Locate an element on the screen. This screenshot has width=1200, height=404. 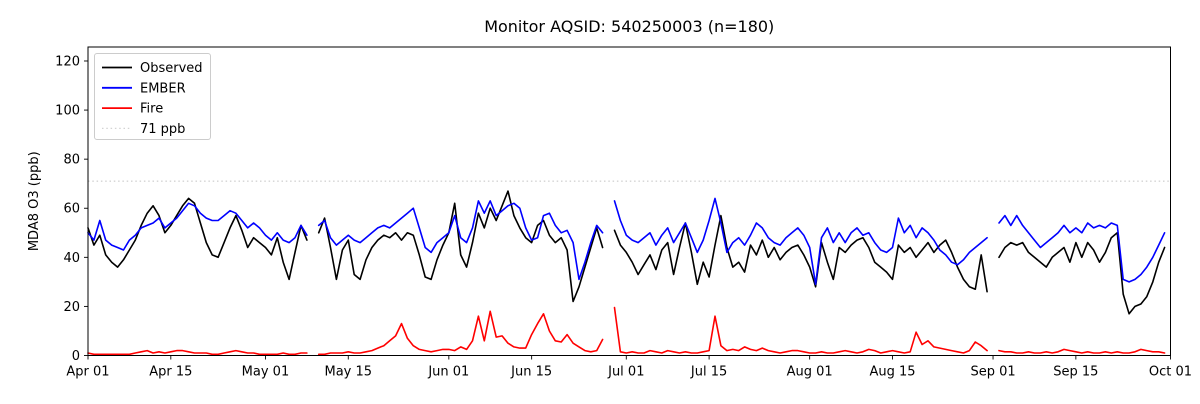
y-tick-label: 80 is located at coordinates (71, 160).